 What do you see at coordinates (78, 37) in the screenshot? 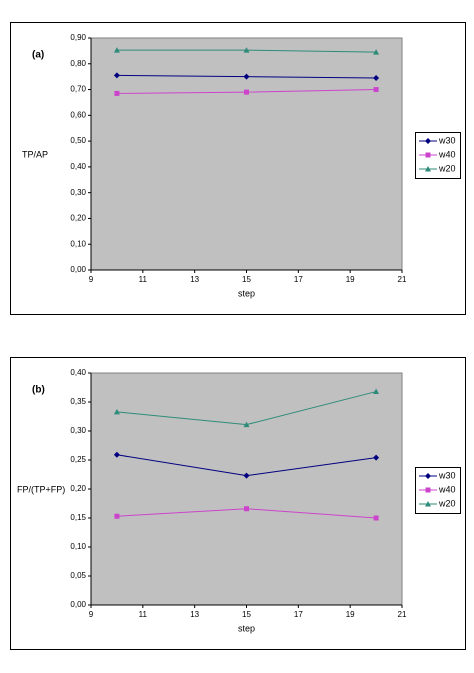
I see `y-tick-label: 0,90` at bounding box center [78, 37].